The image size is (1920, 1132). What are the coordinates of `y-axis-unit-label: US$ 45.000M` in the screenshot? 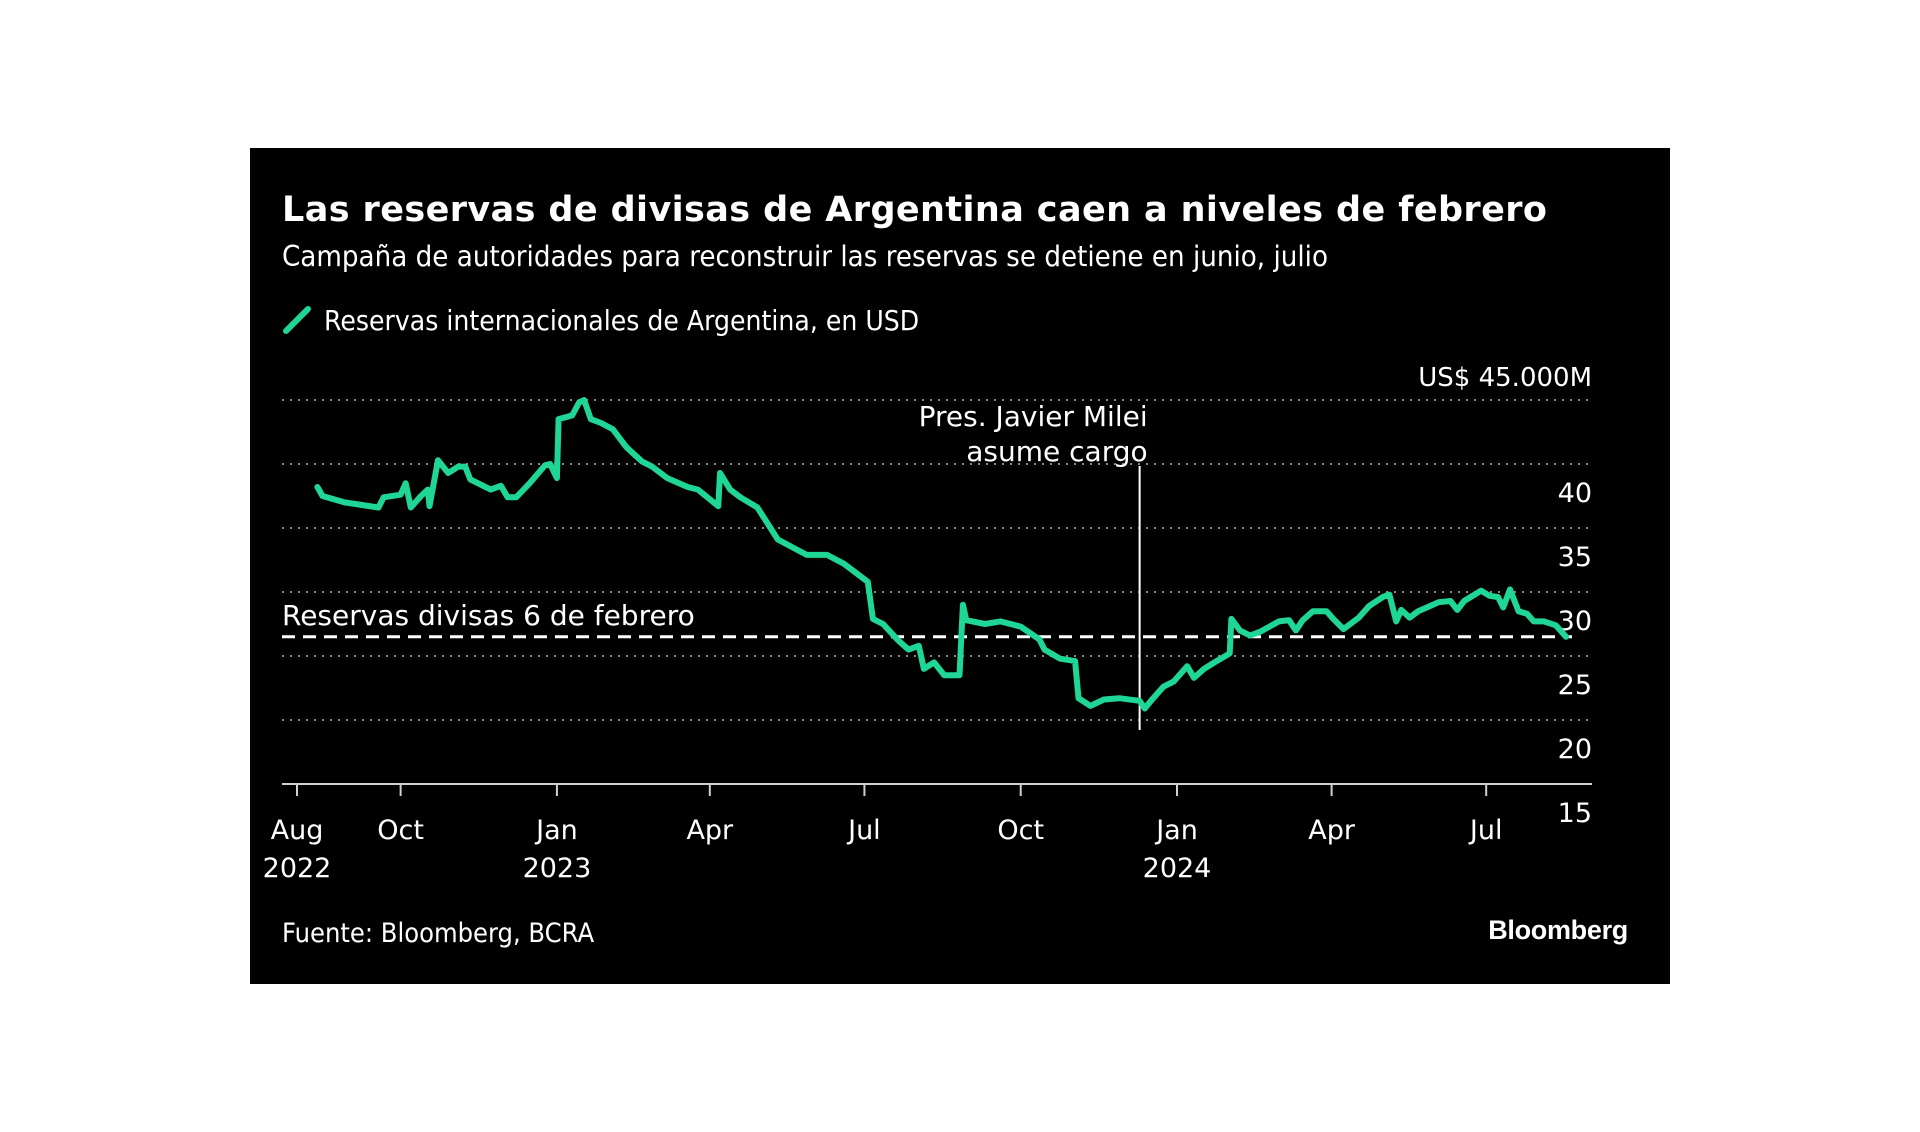 It's located at (1505, 378).